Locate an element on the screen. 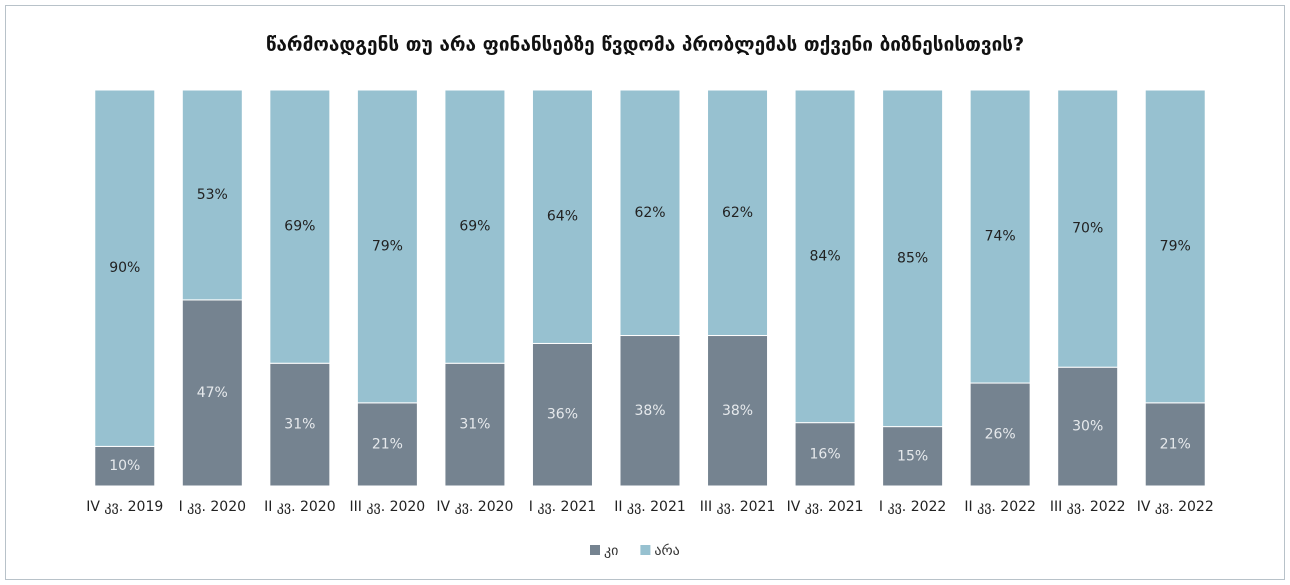 The image size is (1290, 585). x-tick-label: III კვ. 2020 is located at coordinates (388, 507).